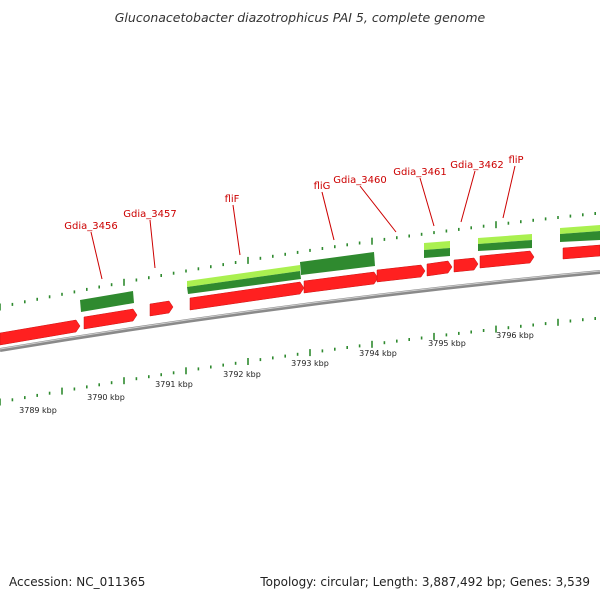 The image size is (600, 600). Describe the element at coordinates (242, 374) in the screenshot. I see `scale-label: 3792 kbp` at that location.